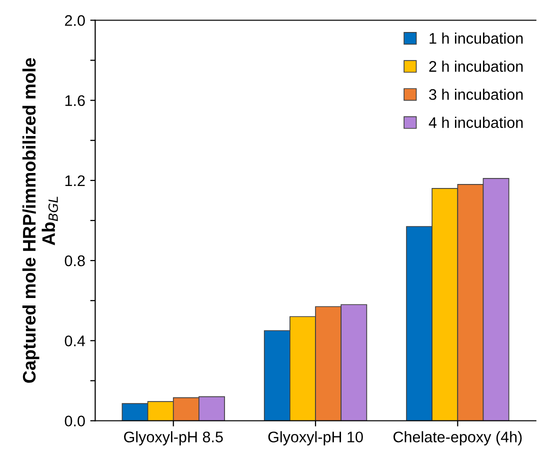 The image size is (544, 450). Describe the element at coordinates (75, 341) in the screenshot. I see `y-tick-label: 0.4` at that location.